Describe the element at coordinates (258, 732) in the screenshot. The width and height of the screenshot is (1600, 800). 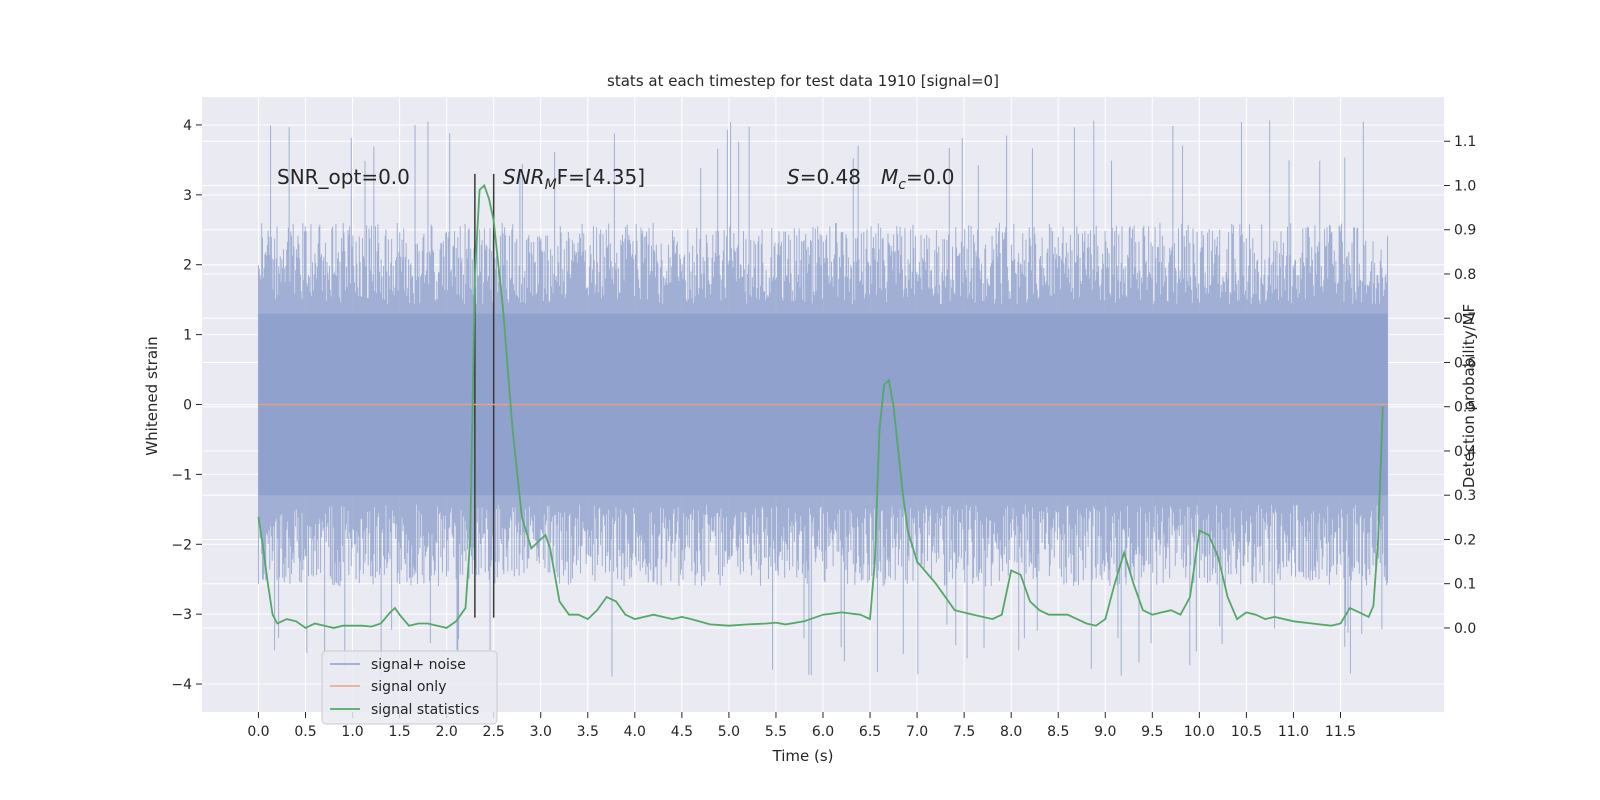
I see `x-tick-label: 0.0` at that location.